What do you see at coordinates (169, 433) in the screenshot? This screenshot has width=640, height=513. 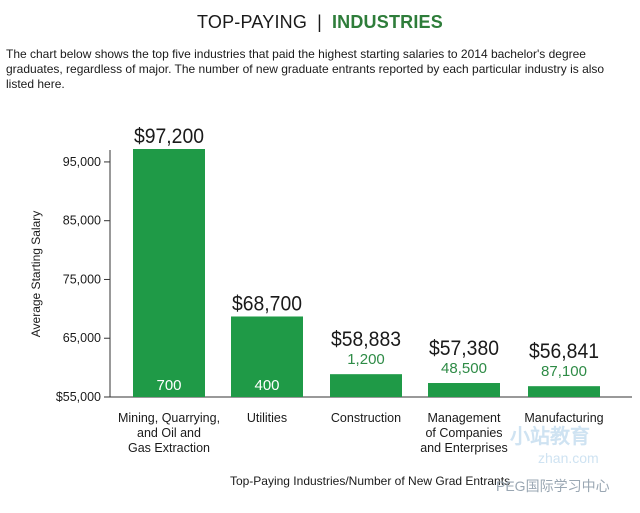 I see `category-label: and Oil and` at bounding box center [169, 433].